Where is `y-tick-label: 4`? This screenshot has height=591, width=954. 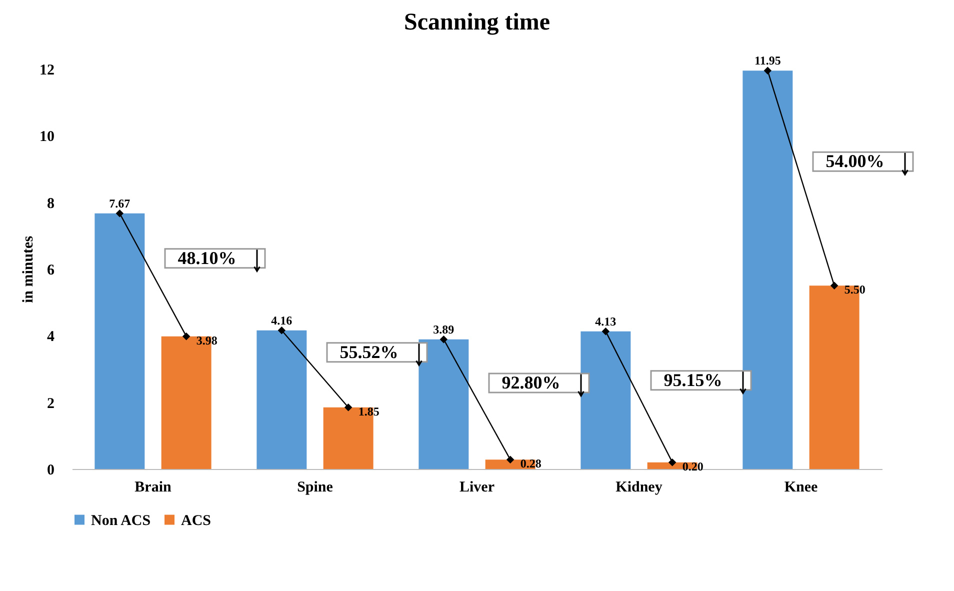 y-tick-label: 4 is located at coordinates (51, 337).